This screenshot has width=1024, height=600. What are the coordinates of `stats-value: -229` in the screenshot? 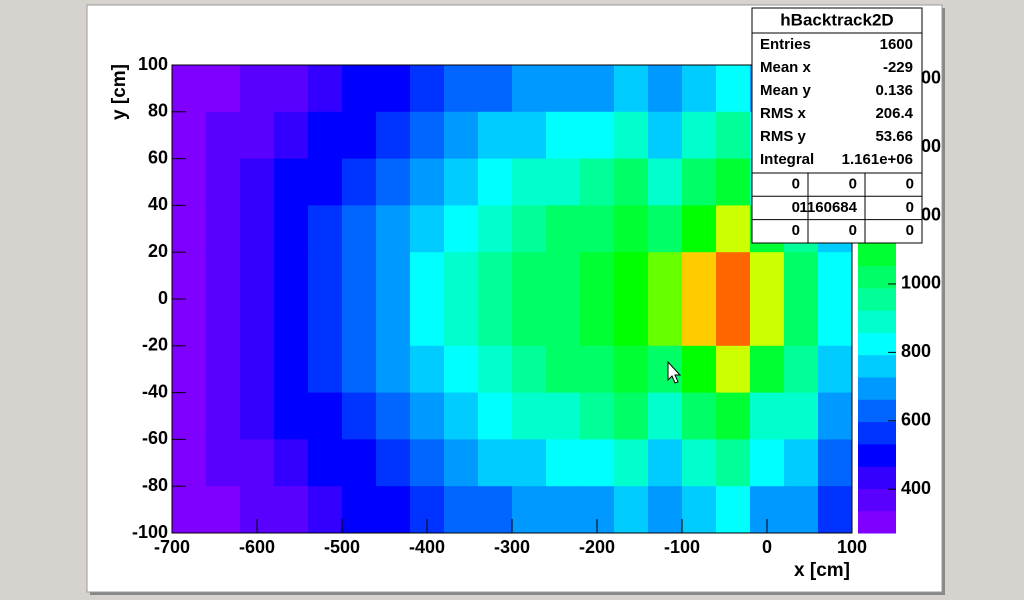 It's located at (898, 67).